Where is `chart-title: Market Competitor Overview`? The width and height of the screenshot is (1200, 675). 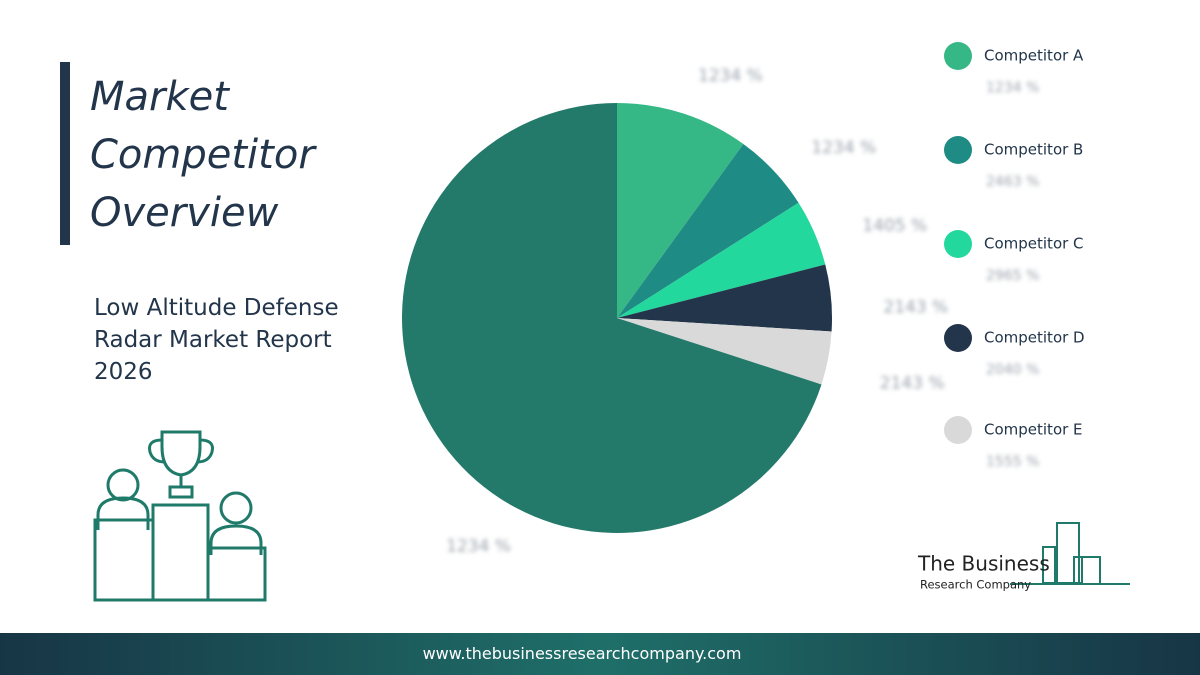 chart-title: Market Competitor Overview is located at coordinates (202, 155).